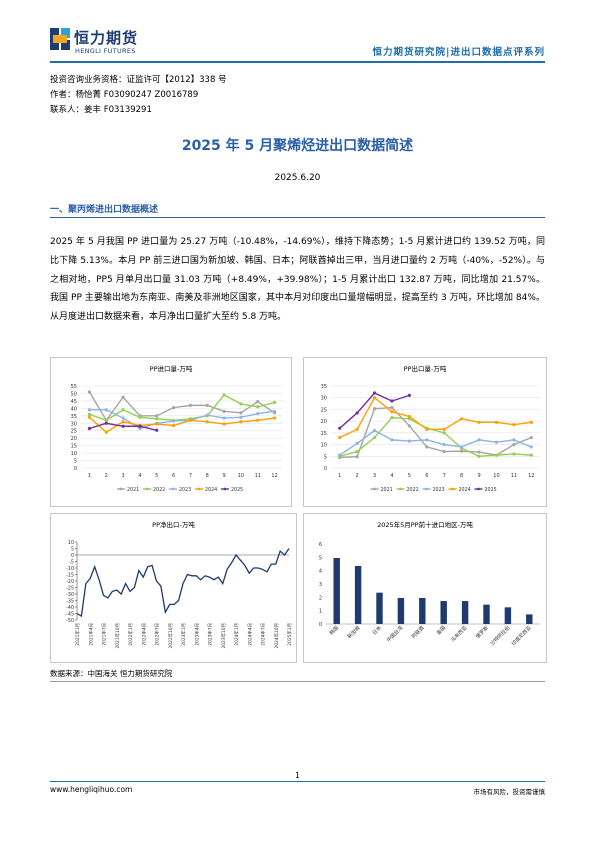 This screenshot has height=842, width=595. I want to click on x-tick-label: 5, so click(156, 476).